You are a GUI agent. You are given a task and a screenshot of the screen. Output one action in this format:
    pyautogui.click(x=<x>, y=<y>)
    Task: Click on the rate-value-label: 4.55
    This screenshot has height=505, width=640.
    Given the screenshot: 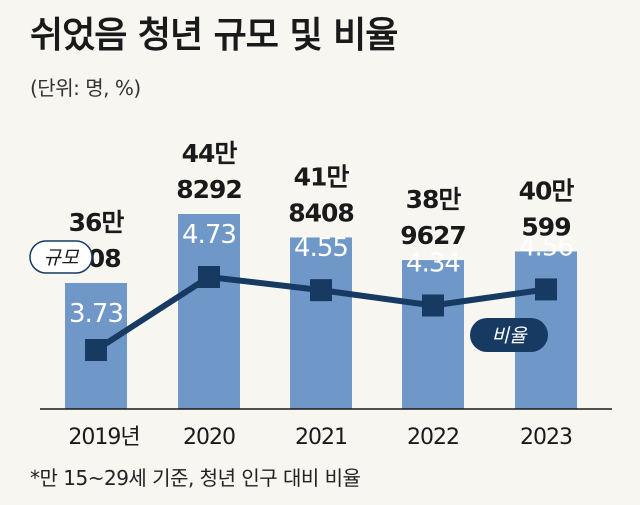 What is the action you would take?
    pyautogui.click(x=321, y=248)
    